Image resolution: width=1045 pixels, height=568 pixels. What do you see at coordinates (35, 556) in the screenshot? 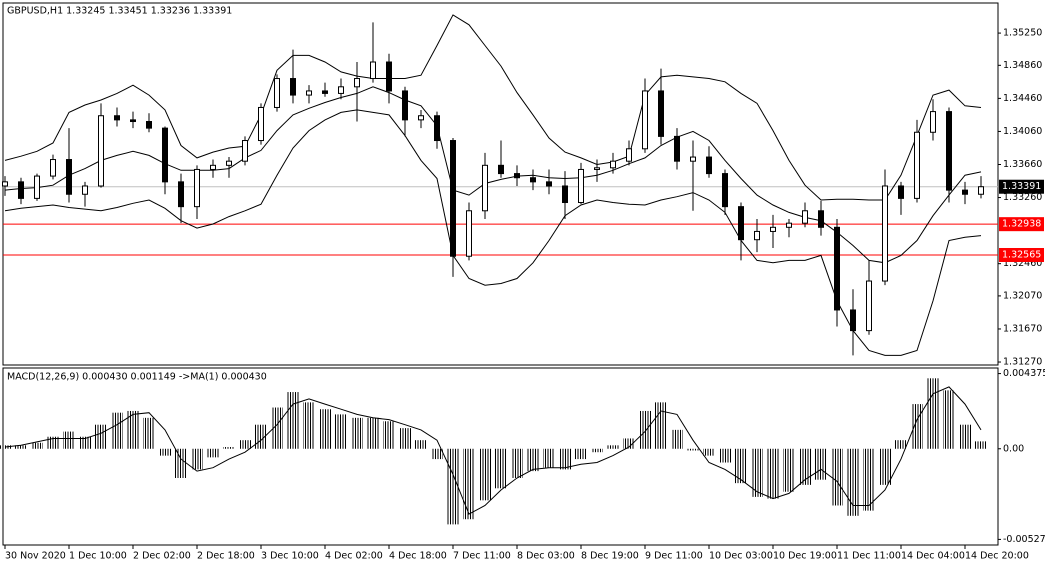
I see `x-tick-label: 30 Nov 2020` at bounding box center [35, 556].